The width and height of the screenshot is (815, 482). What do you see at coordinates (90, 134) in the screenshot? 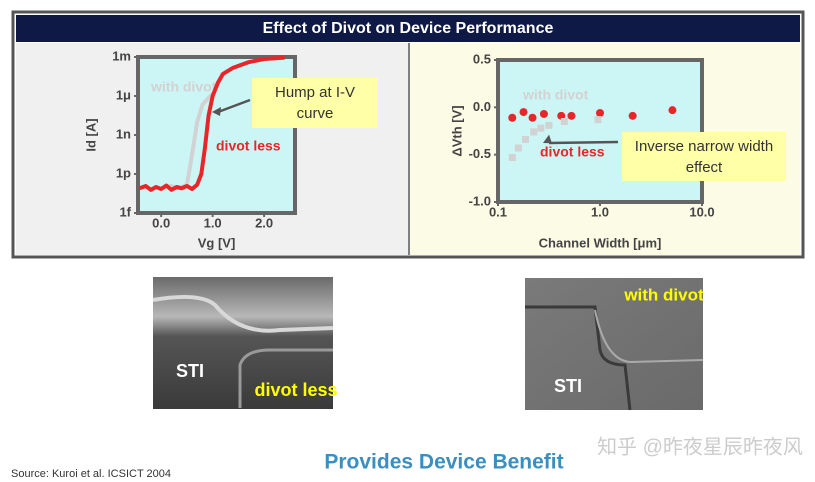
I see `y-axis-label: Id [A]` at bounding box center [90, 134].